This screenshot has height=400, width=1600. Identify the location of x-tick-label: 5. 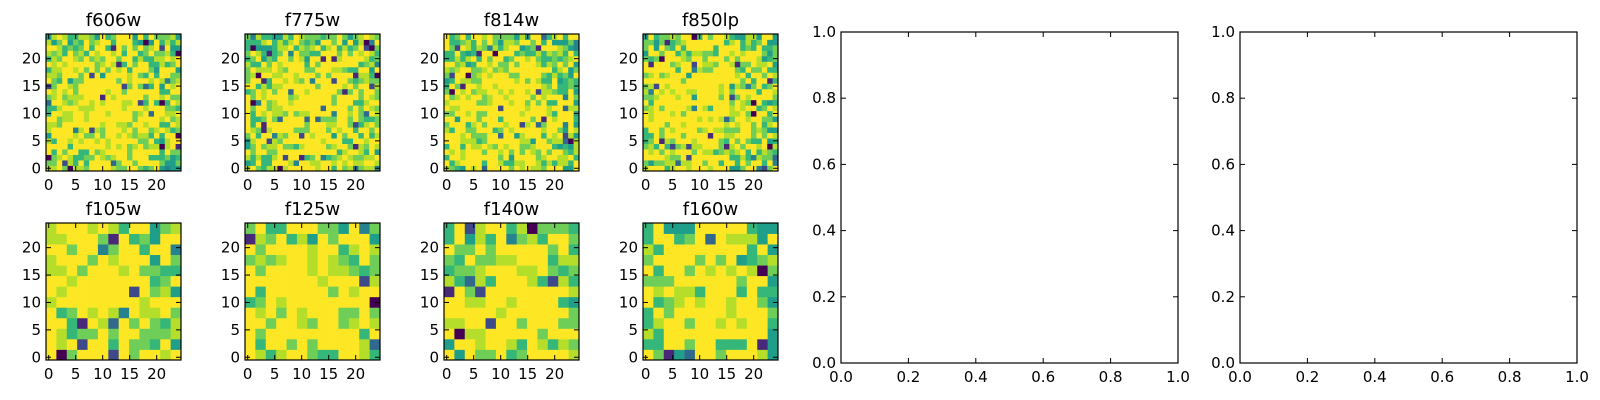
(474, 374).